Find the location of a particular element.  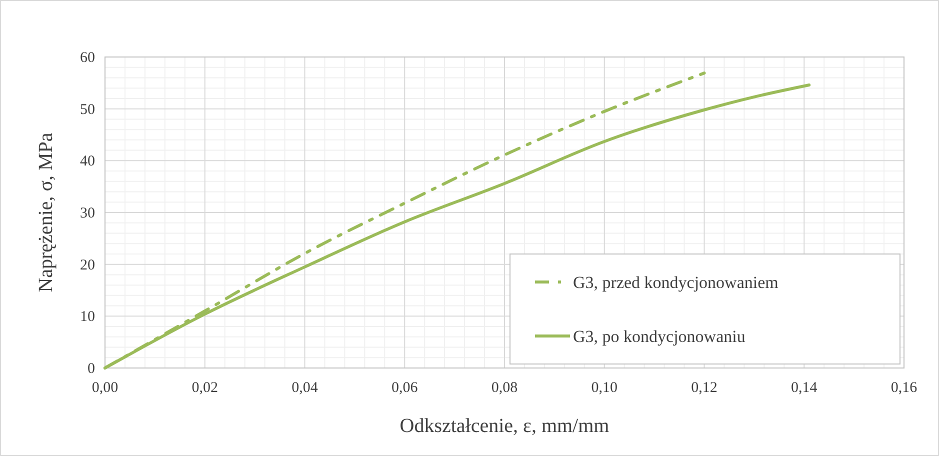

x-tick-label: 0,10 is located at coordinates (604, 388).